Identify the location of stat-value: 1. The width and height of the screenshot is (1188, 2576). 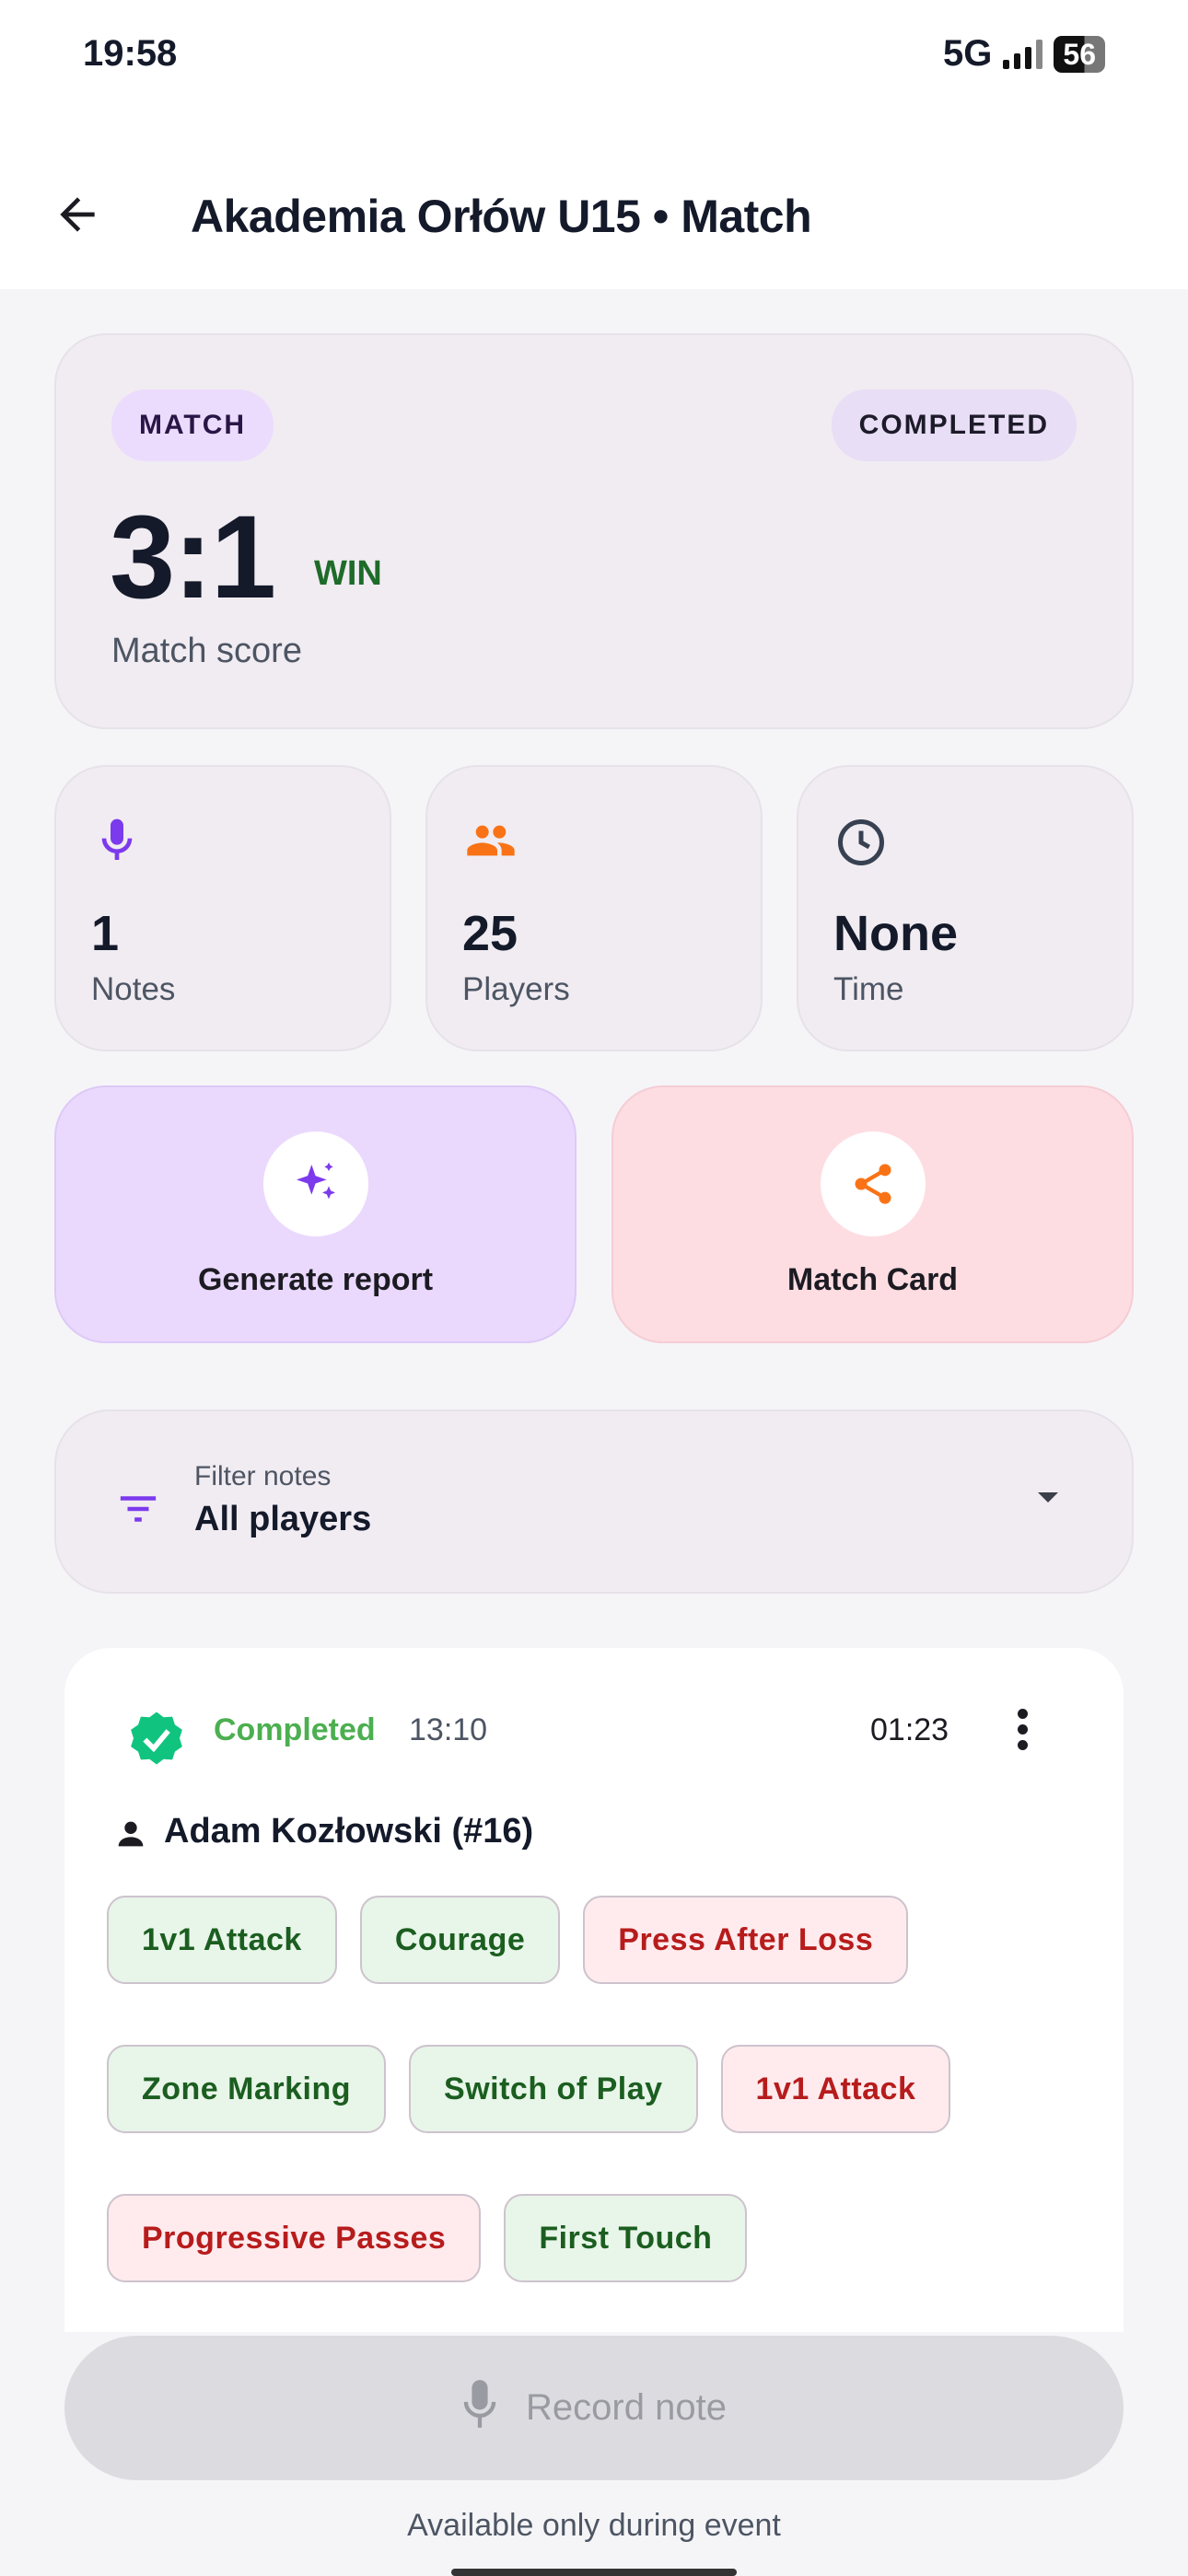
(105, 933).